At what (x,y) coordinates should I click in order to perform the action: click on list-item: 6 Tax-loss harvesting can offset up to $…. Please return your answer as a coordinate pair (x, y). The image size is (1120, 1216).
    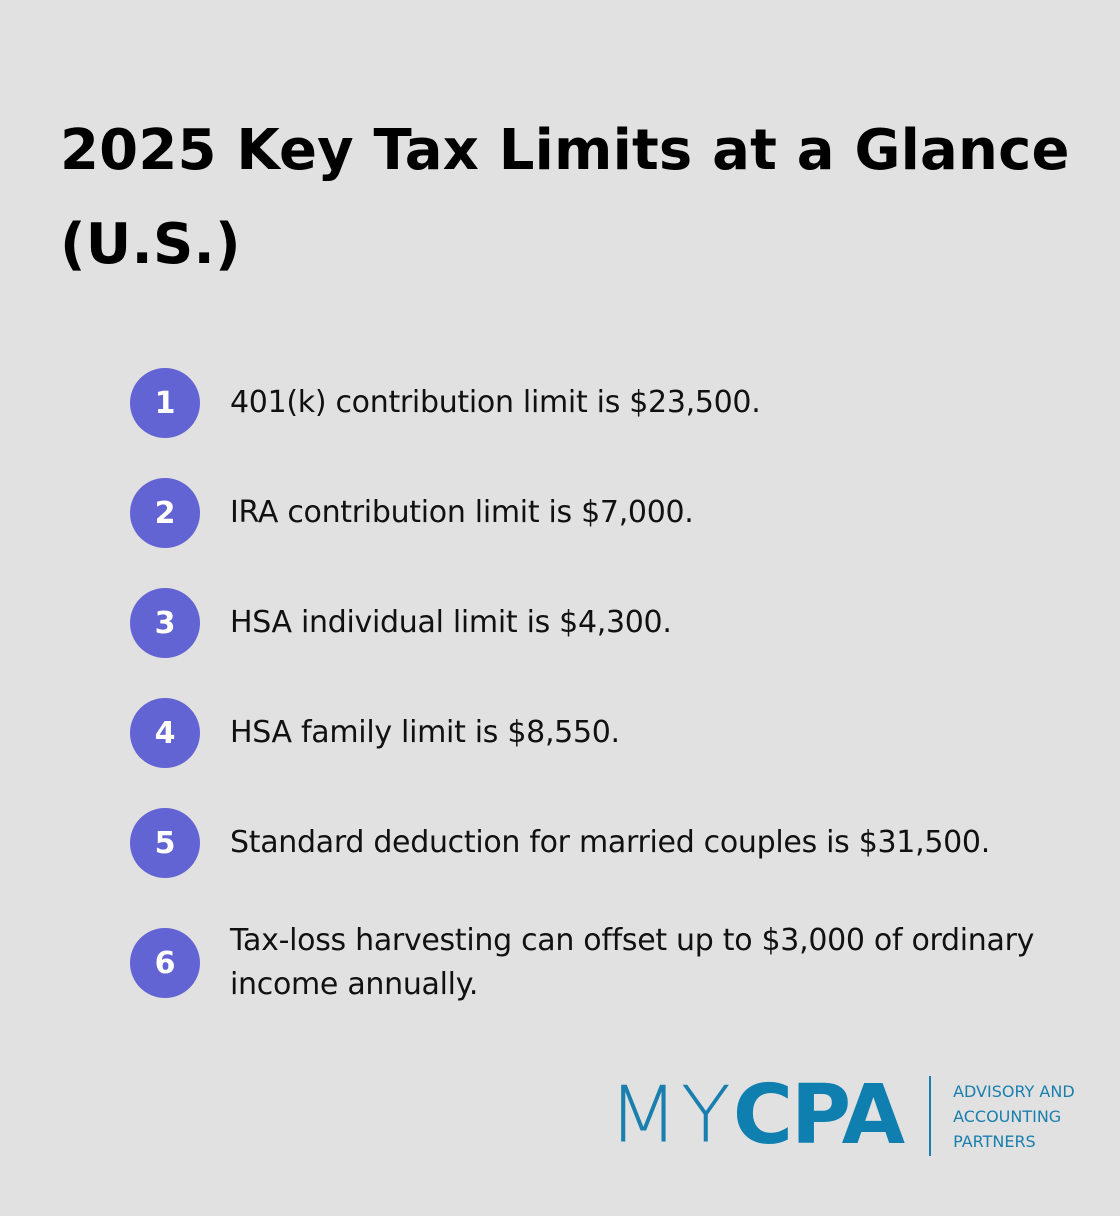
    Looking at the image, I should click on (595, 963).